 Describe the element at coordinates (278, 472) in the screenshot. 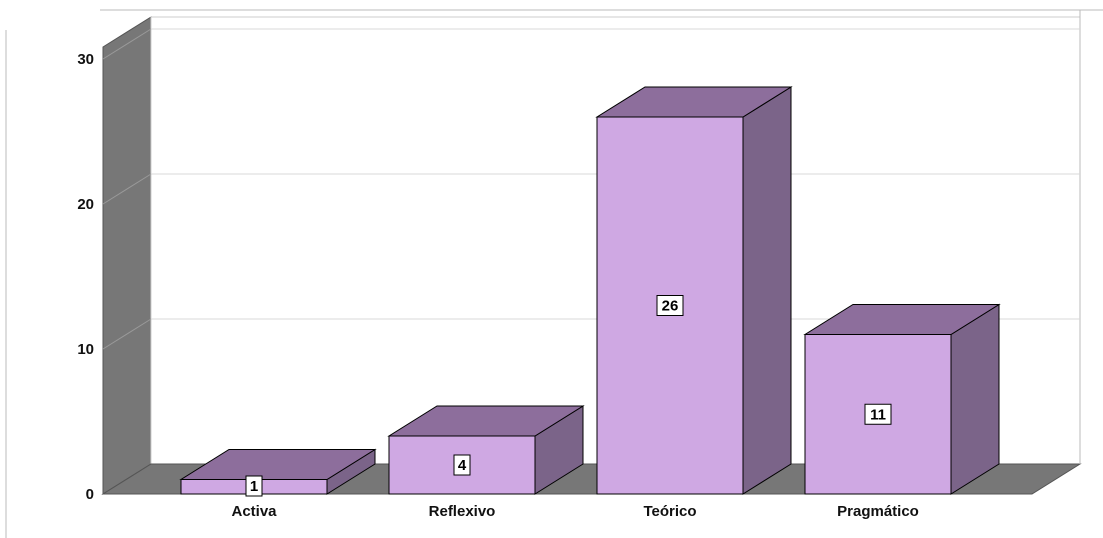

I see `bar: 1` at that location.